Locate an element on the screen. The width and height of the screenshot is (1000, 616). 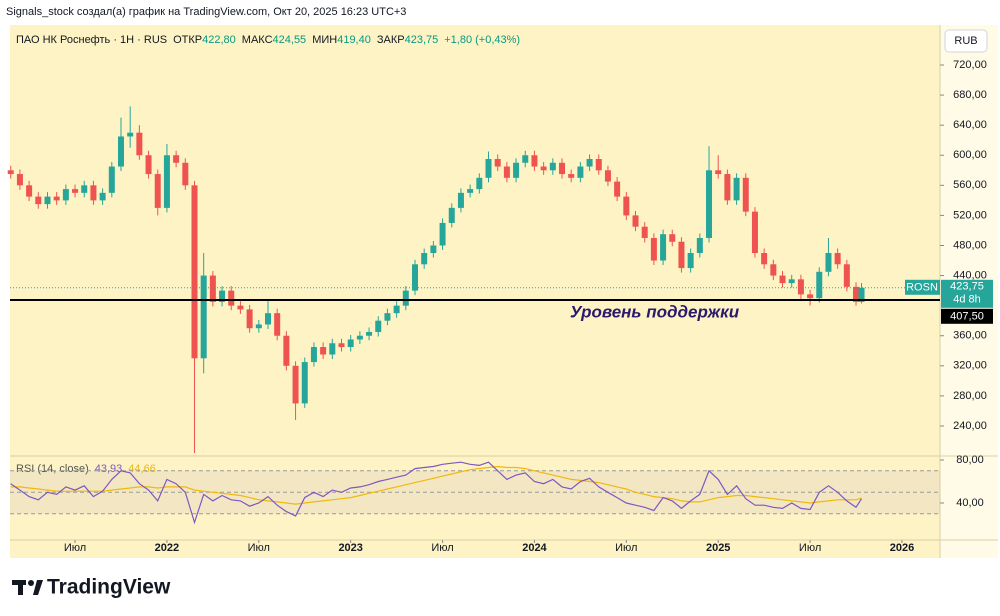
rsi-value: 43,93 is located at coordinates (109, 469).